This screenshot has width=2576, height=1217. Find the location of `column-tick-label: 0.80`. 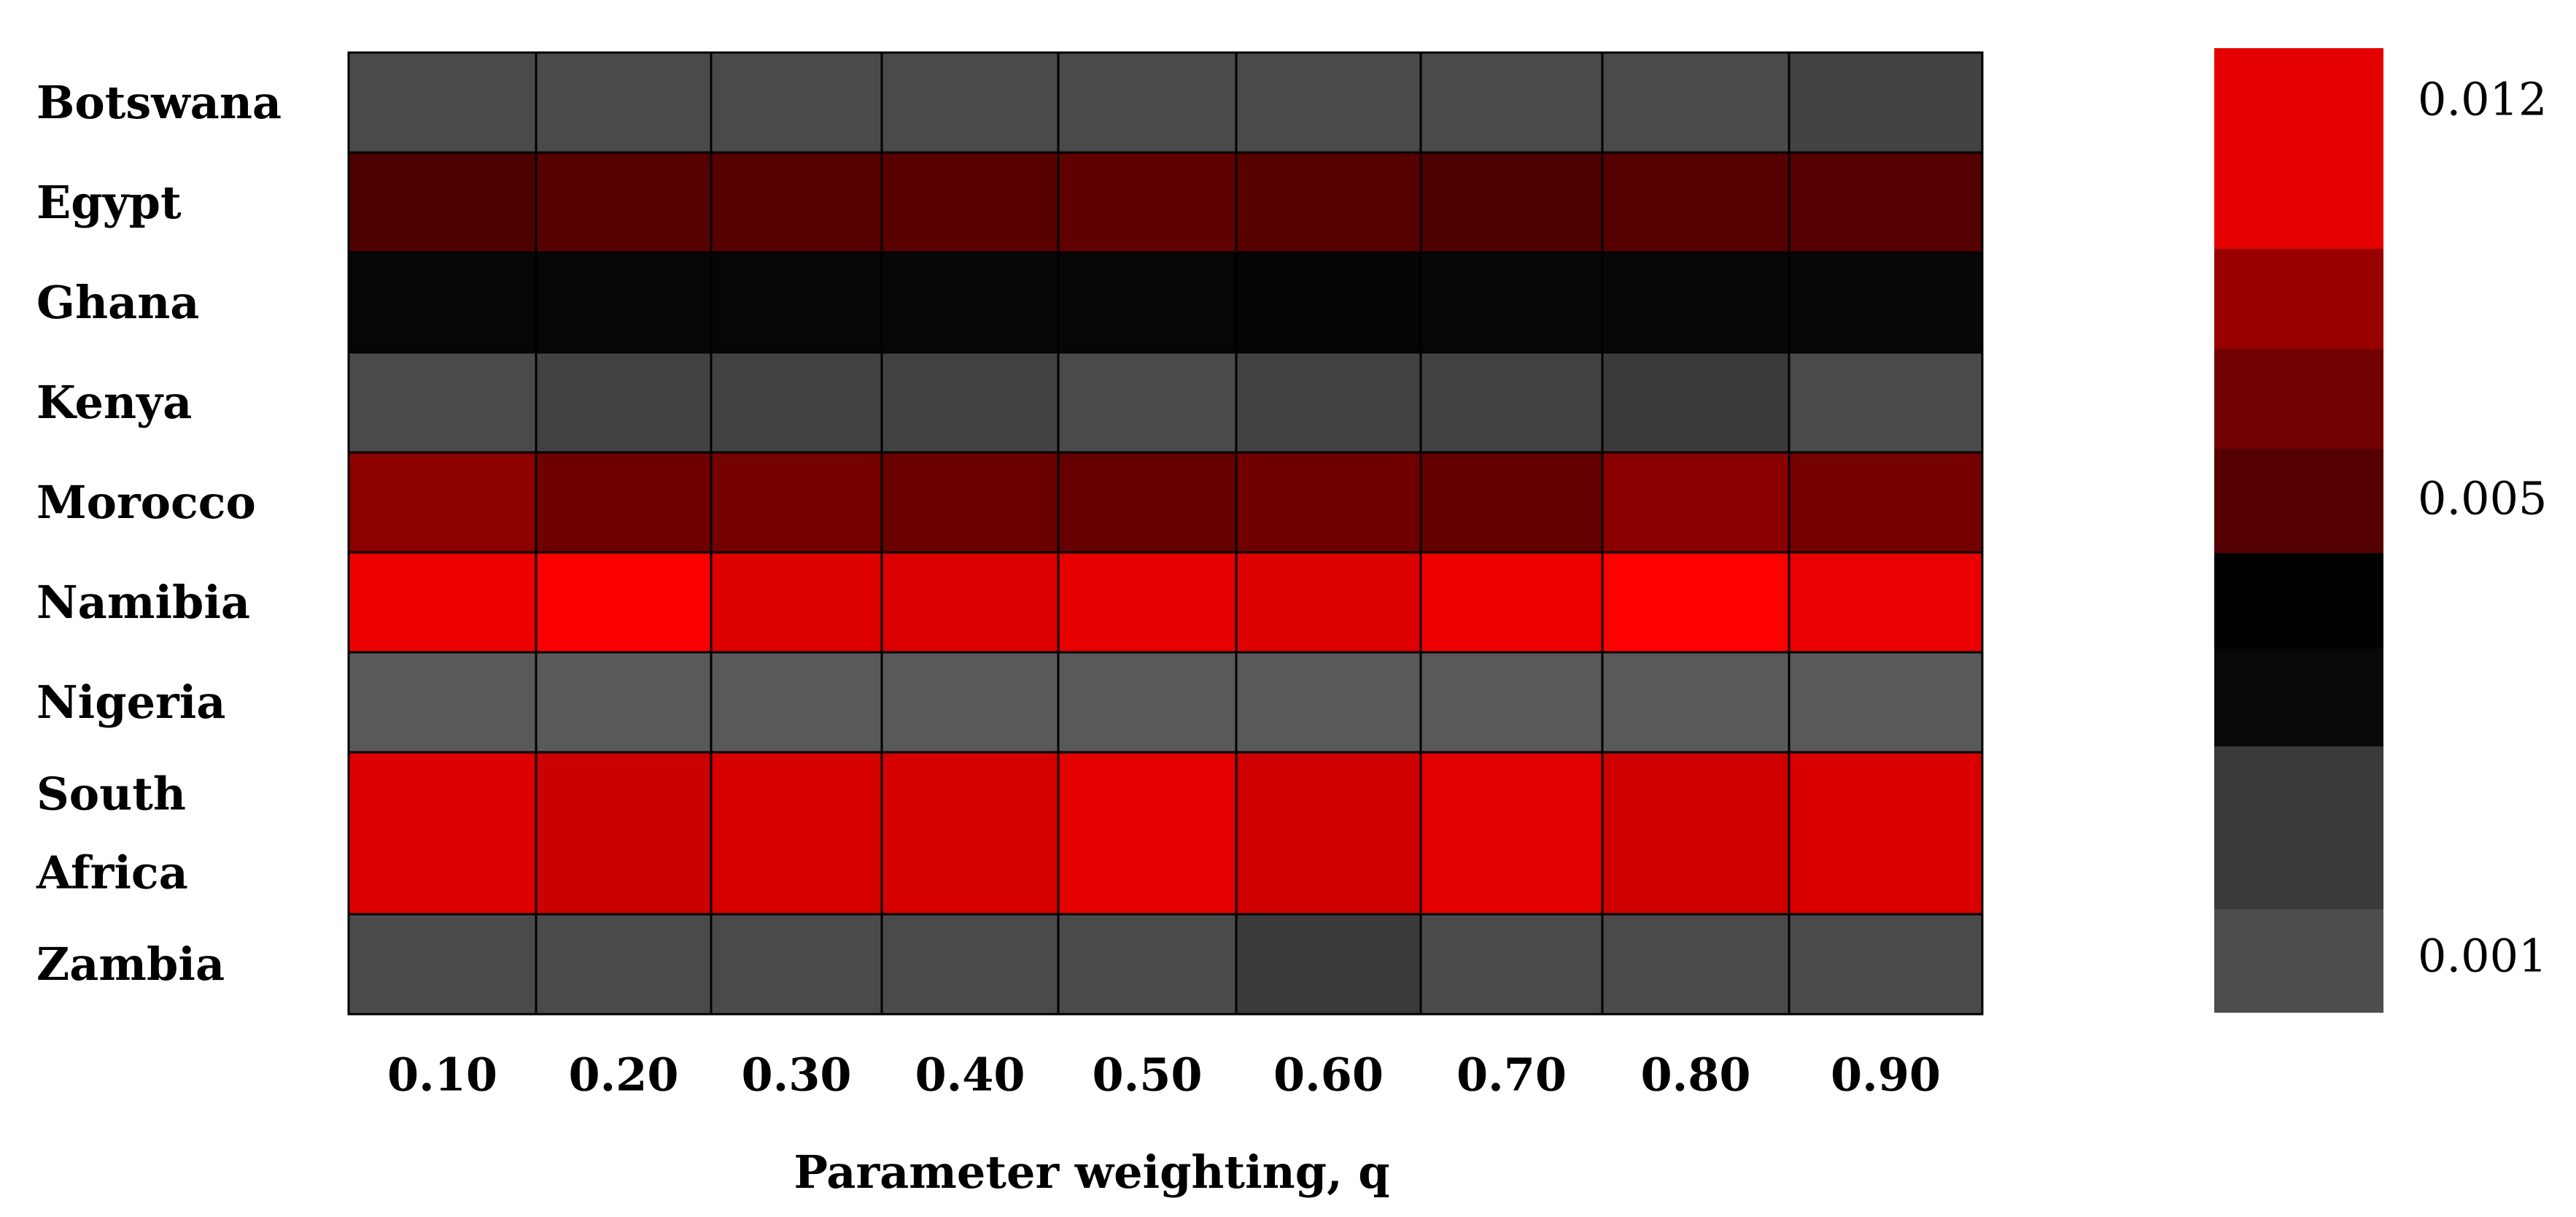

column-tick-label: 0.80 is located at coordinates (1695, 1075).